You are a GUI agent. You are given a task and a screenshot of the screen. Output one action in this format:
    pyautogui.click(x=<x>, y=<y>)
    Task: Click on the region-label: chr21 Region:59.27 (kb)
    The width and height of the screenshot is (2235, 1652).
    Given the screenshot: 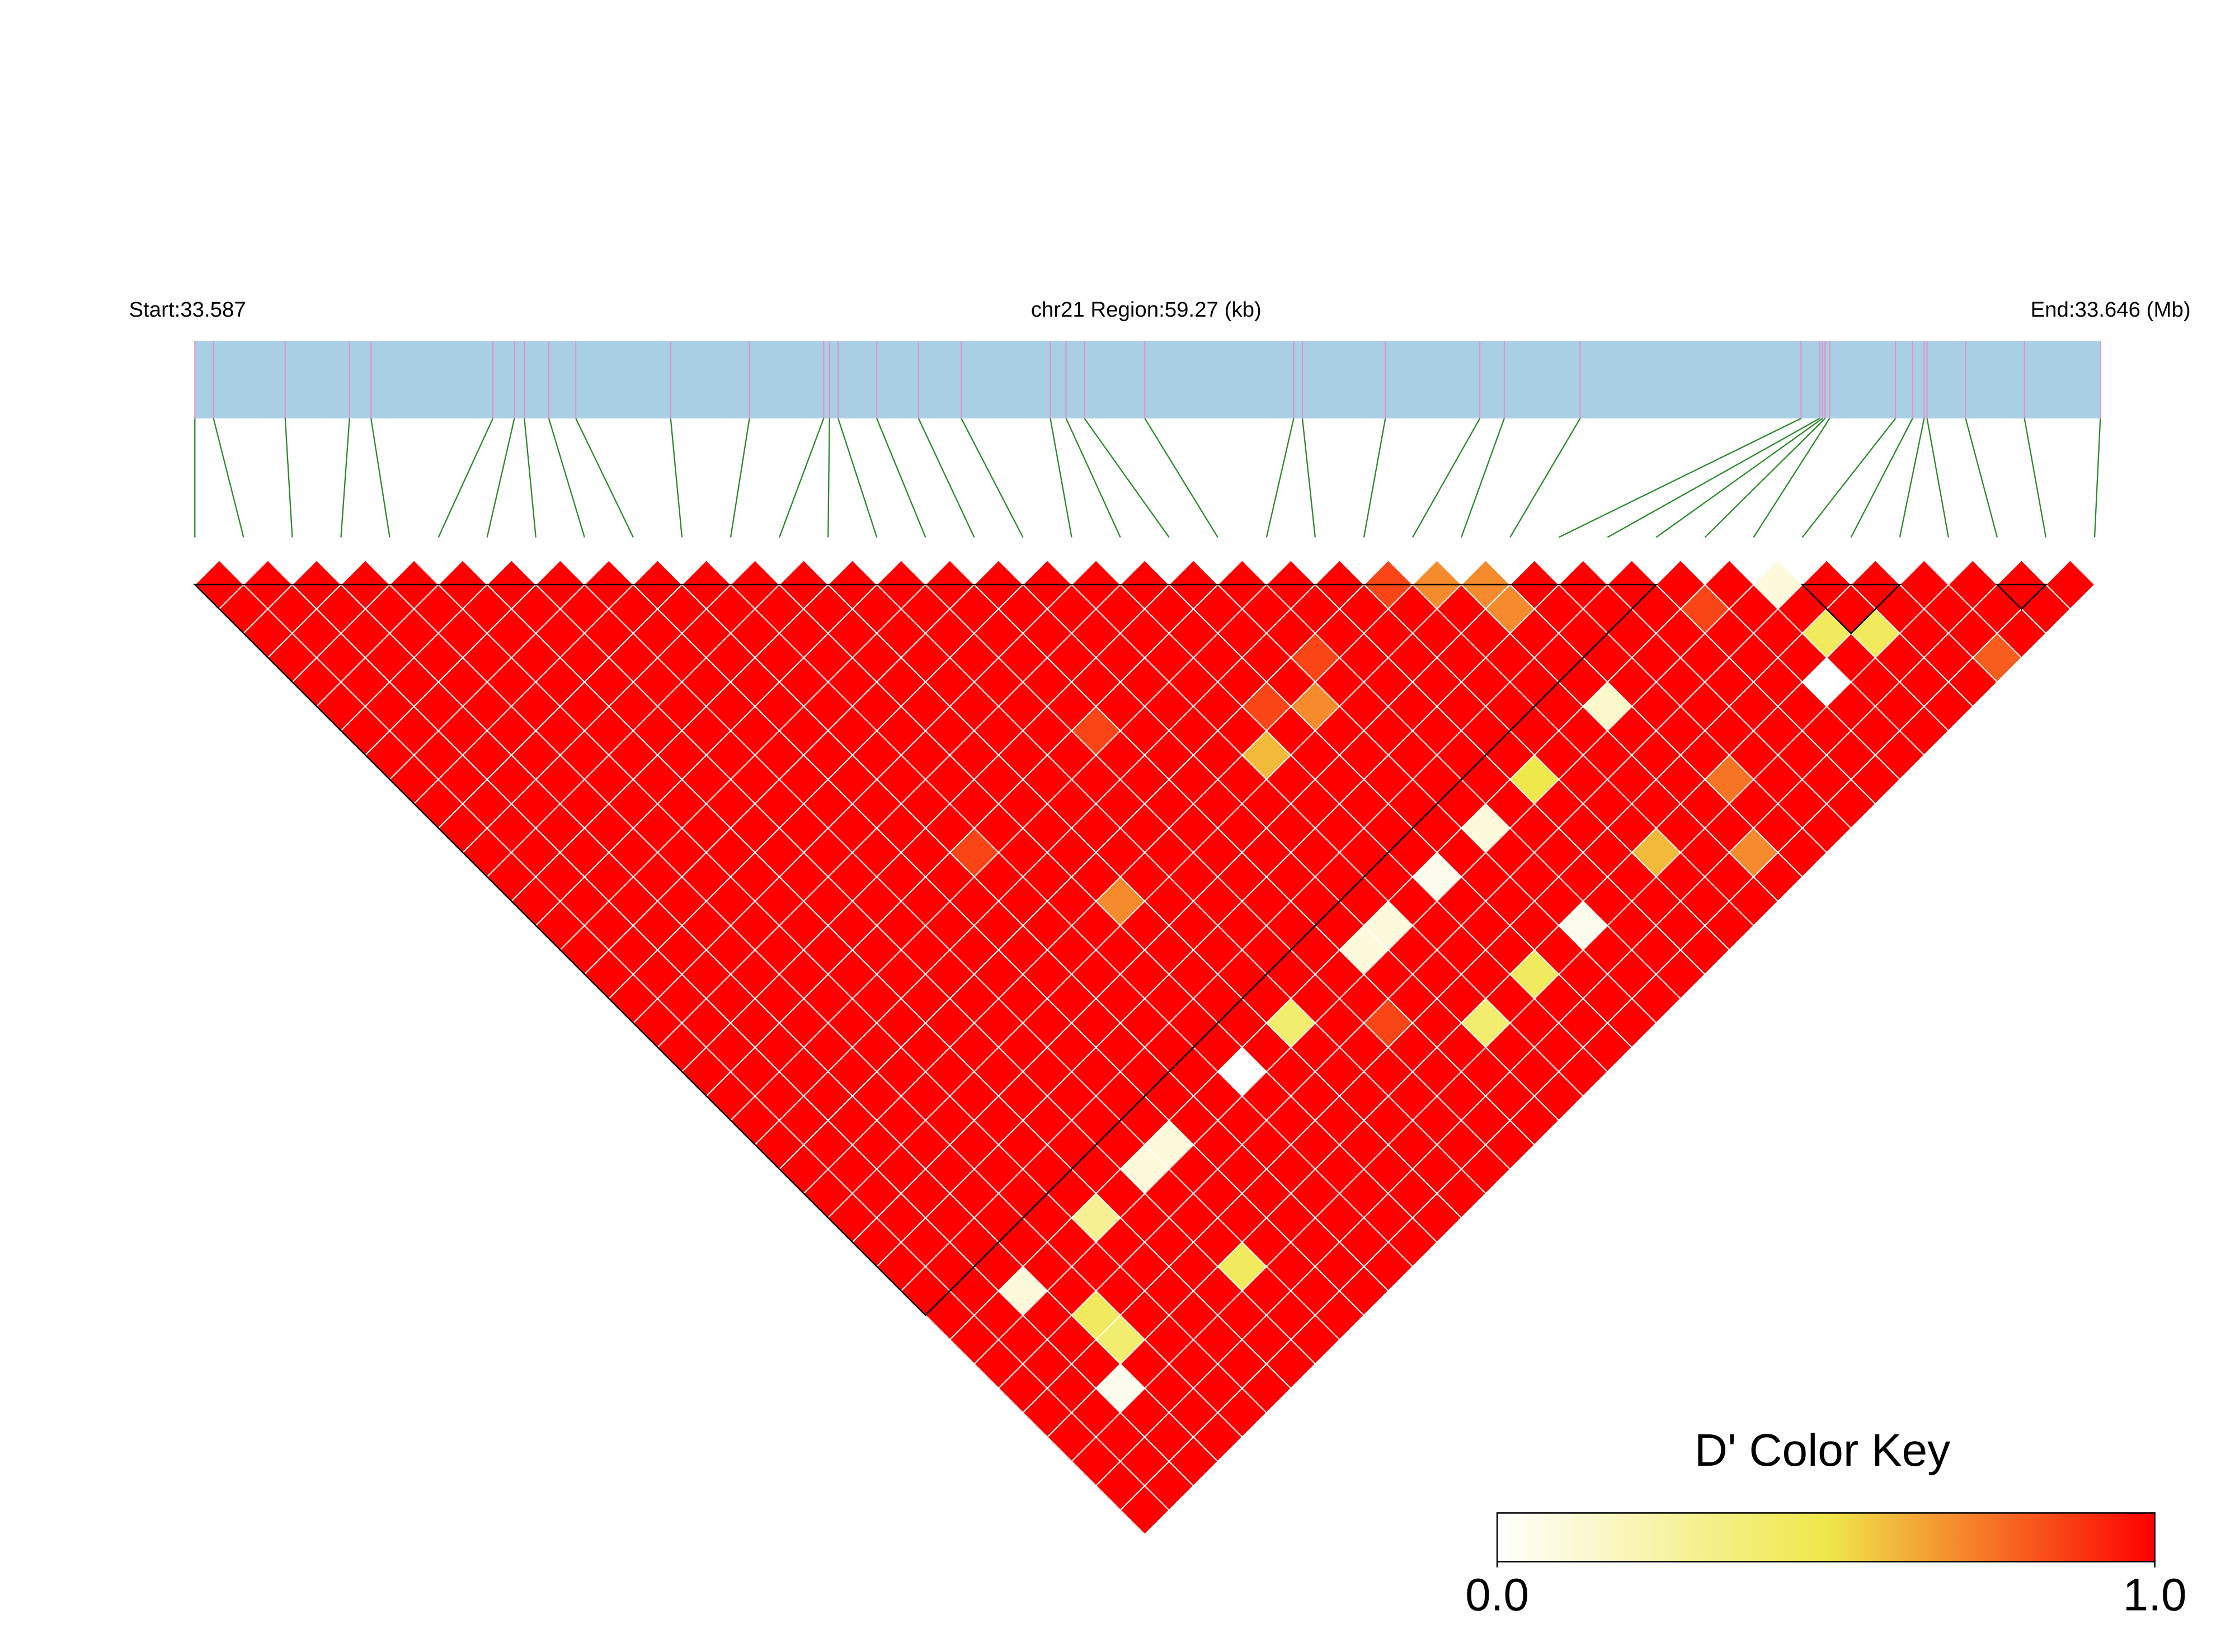 What is the action you would take?
    pyautogui.click(x=1146, y=310)
    